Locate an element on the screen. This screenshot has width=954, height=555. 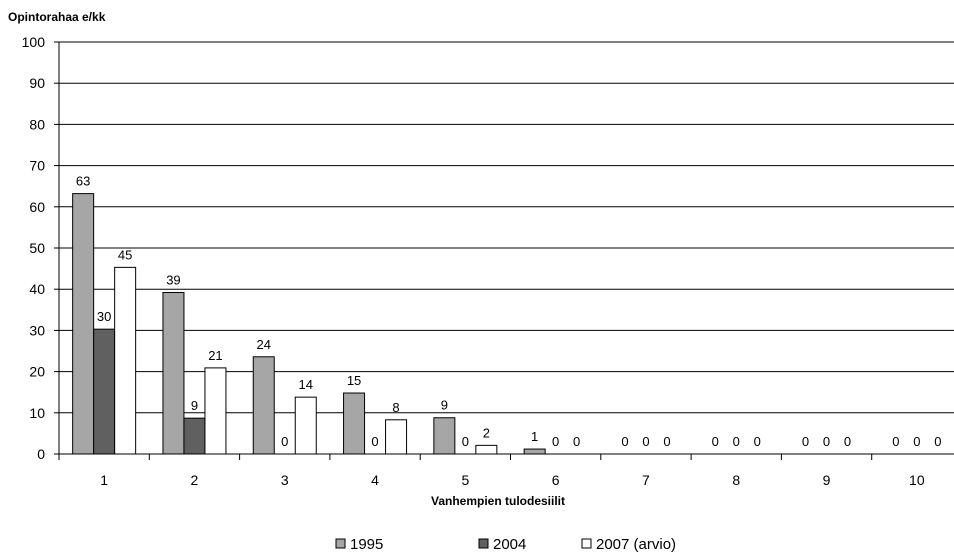
y-tick-label: 100 is located at coordinates (34, 42).